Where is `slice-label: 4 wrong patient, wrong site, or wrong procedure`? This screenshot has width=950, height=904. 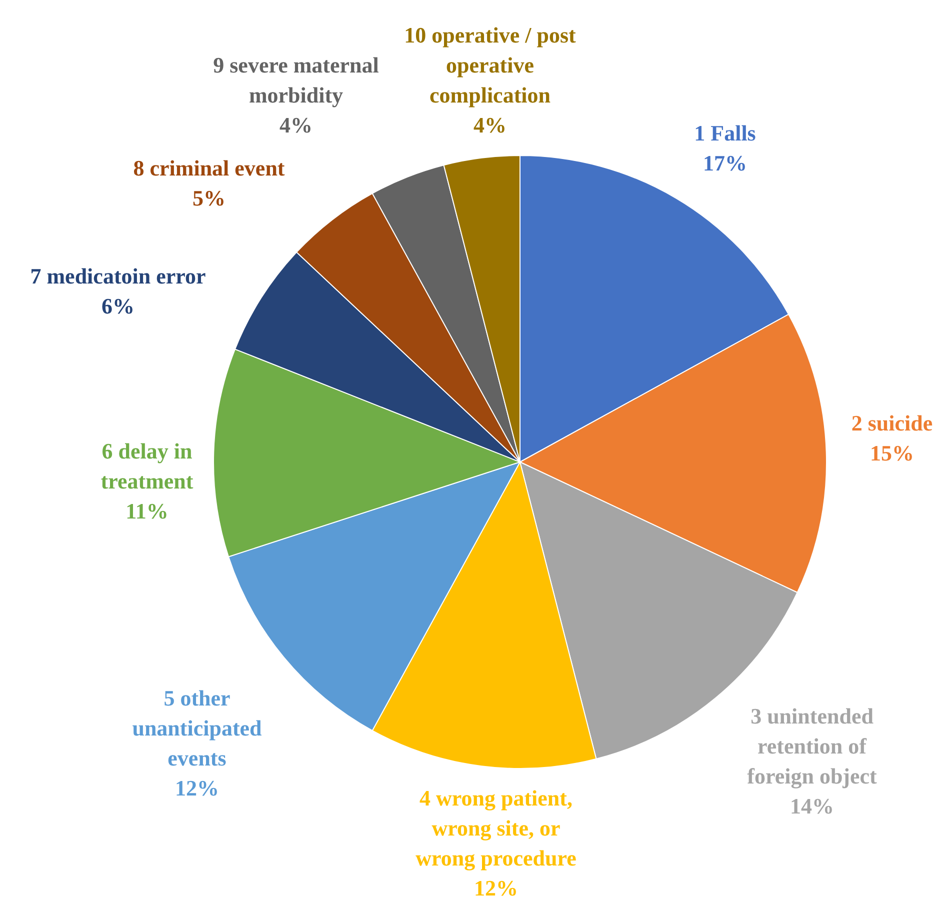 slice-label: 4 wrong patient, wrong site, or wrong procedure is located at coordinates (496, 828).